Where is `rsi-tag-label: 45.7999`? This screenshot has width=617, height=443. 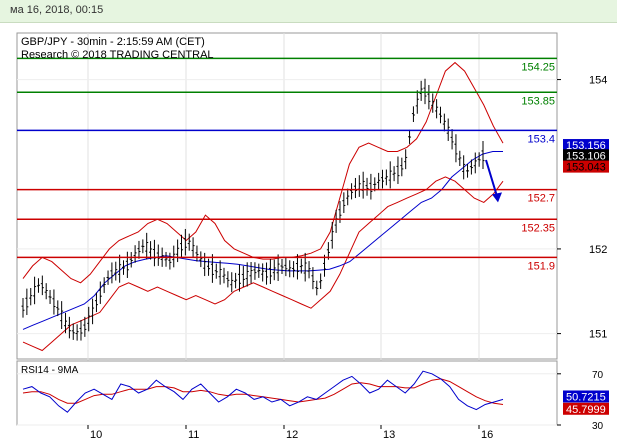 rsi-tag-label: 45.7999 is located at coordinates (586, 410).